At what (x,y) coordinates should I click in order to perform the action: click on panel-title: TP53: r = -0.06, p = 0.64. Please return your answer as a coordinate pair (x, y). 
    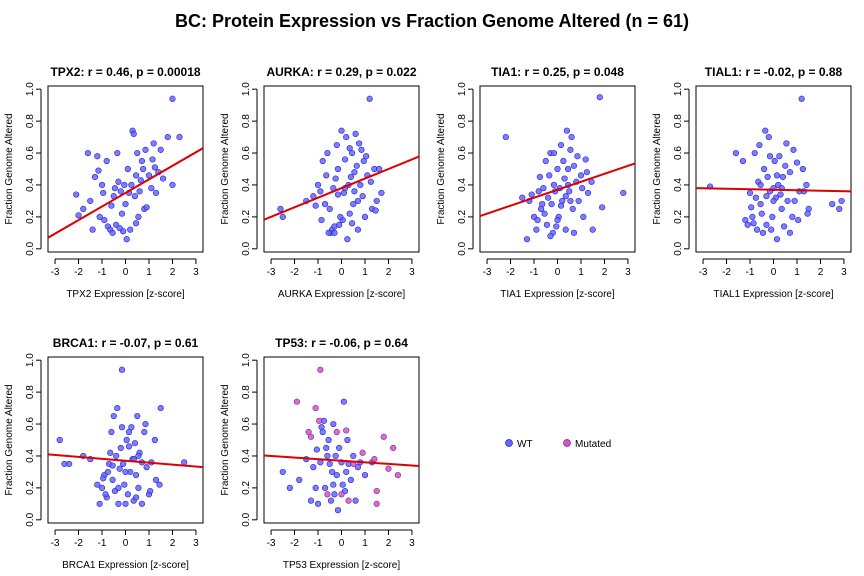
    Looking at the image, I should click on (341, 343).